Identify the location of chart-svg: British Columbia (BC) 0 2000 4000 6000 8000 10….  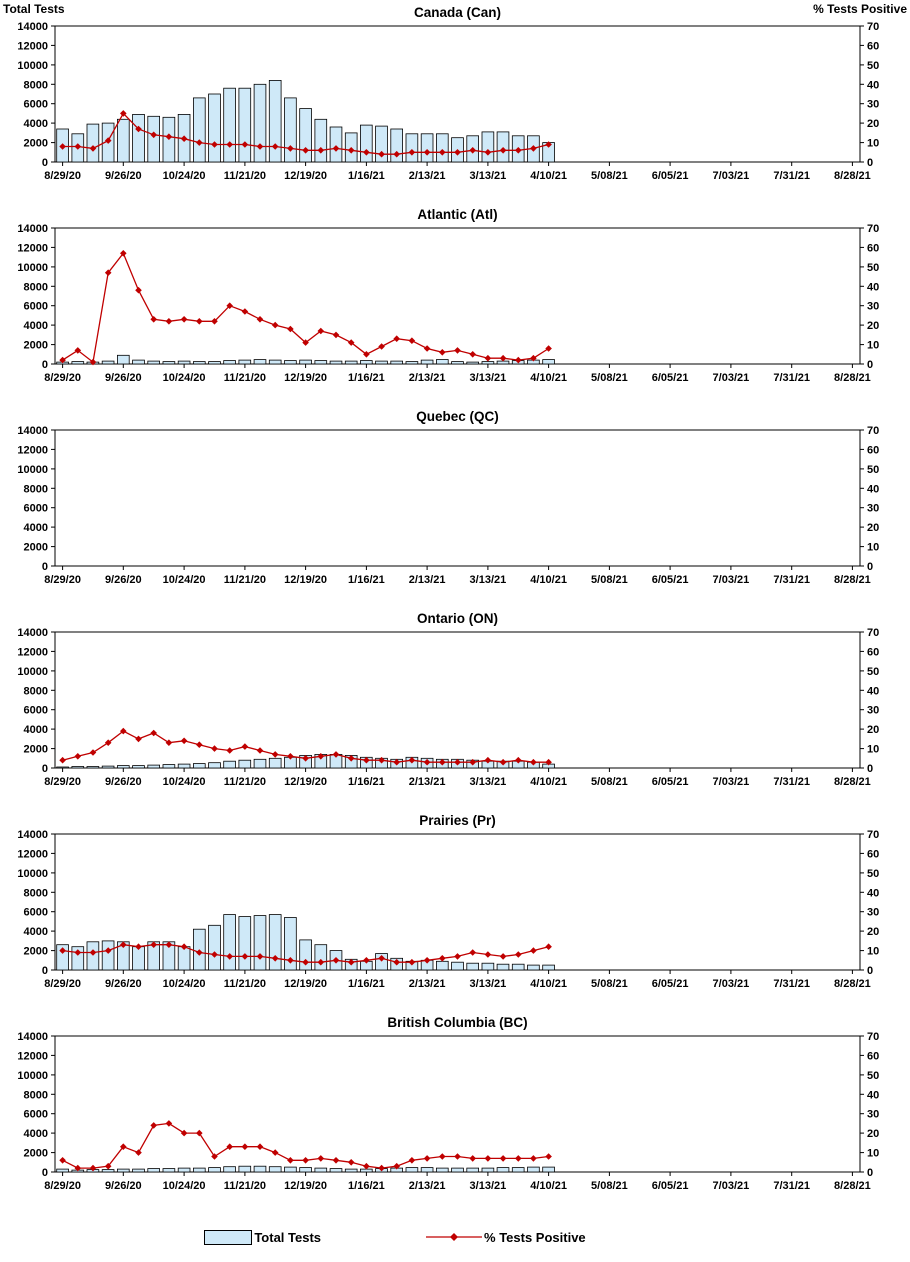
(448, 1103).